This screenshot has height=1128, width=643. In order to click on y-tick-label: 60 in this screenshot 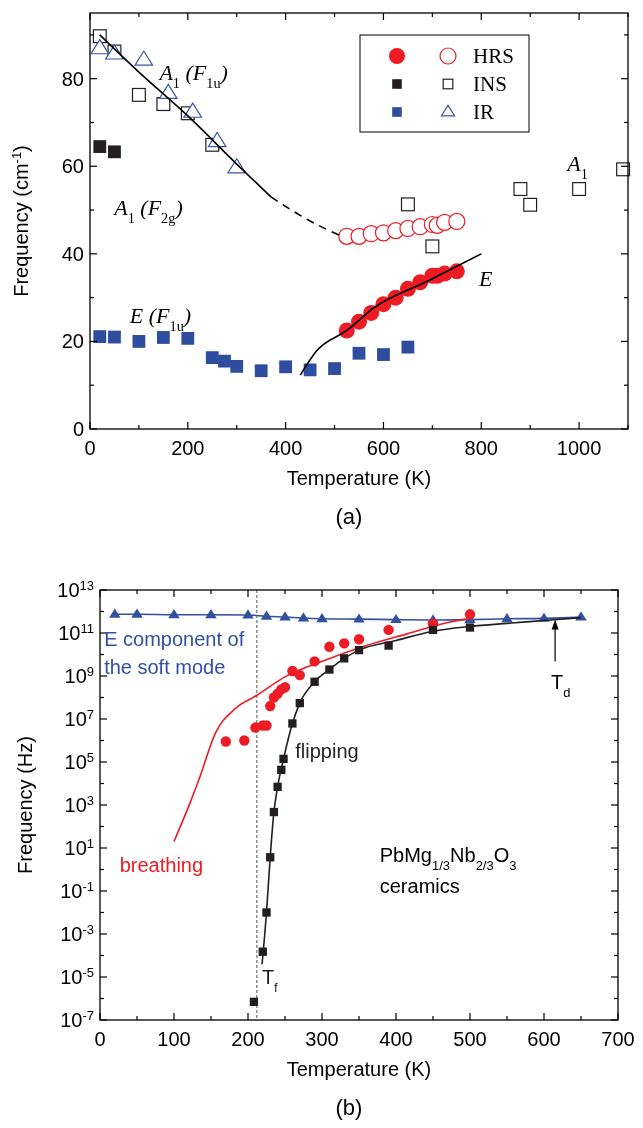, I will do `click(72, 166)`.